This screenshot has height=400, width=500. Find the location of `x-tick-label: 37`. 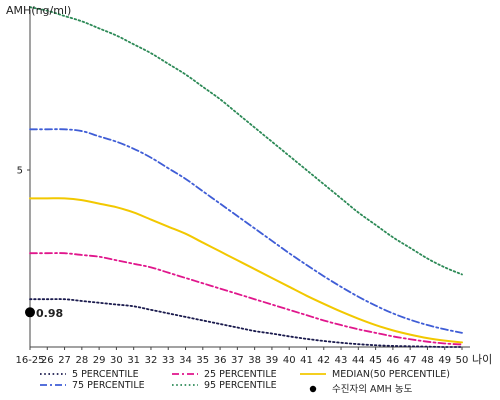

x-tick-label: 37 is located at coordinates (237, 360).